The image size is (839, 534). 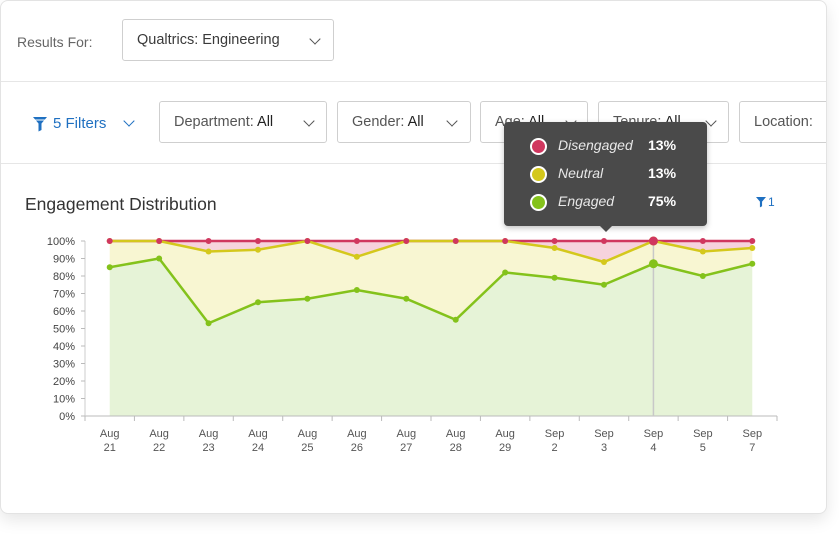 What do you see at coordinates (538, 174) in the screenshot?
I see `neutral-dot-icon` at bounding box center [538, 174].